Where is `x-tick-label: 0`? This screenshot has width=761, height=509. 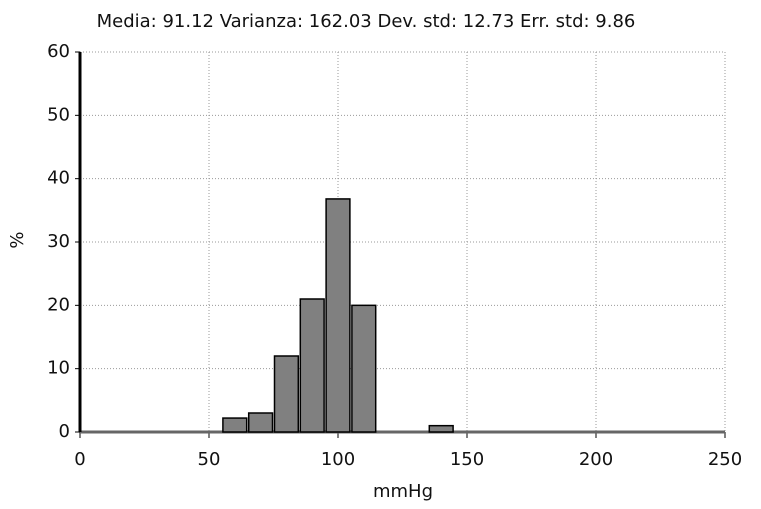
x-tick-label: 0 is located at coordinates (79, 459).